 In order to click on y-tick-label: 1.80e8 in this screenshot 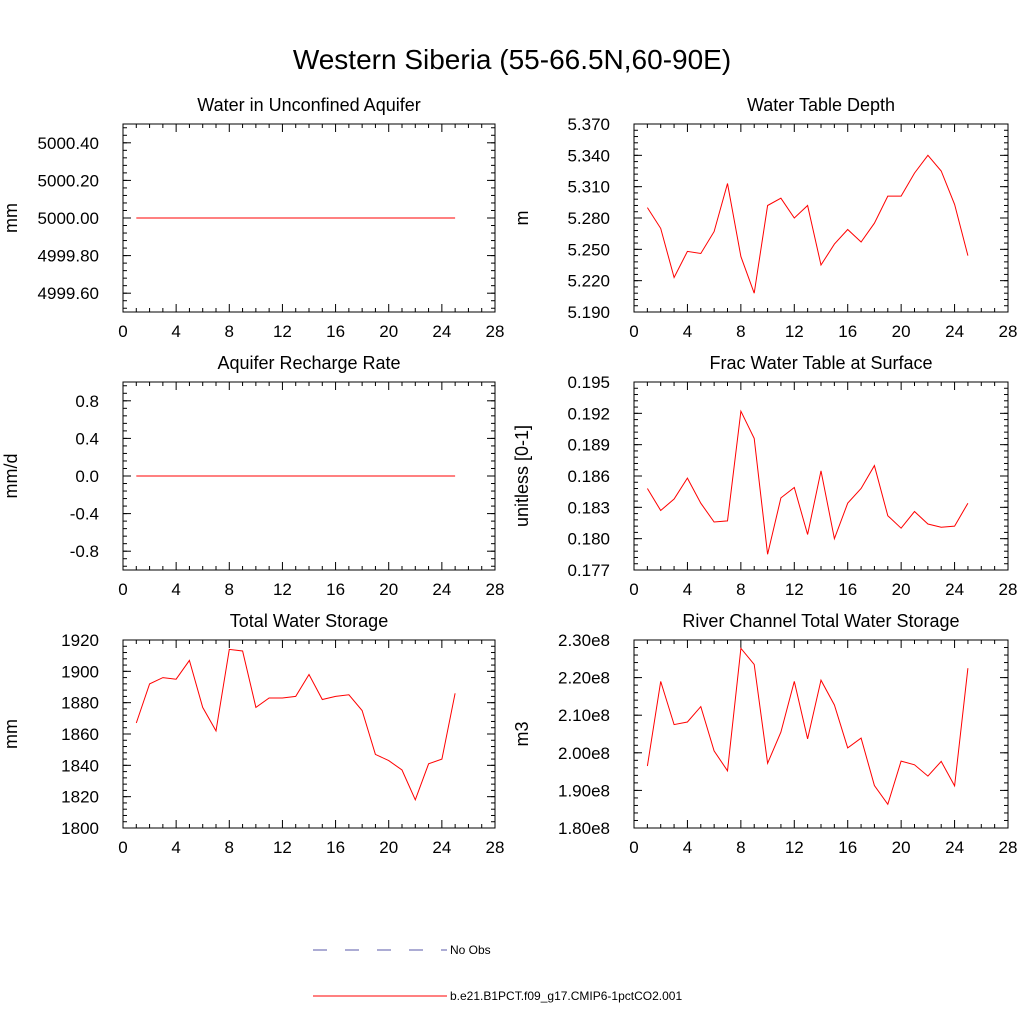, I will do `click(584, 828)`.